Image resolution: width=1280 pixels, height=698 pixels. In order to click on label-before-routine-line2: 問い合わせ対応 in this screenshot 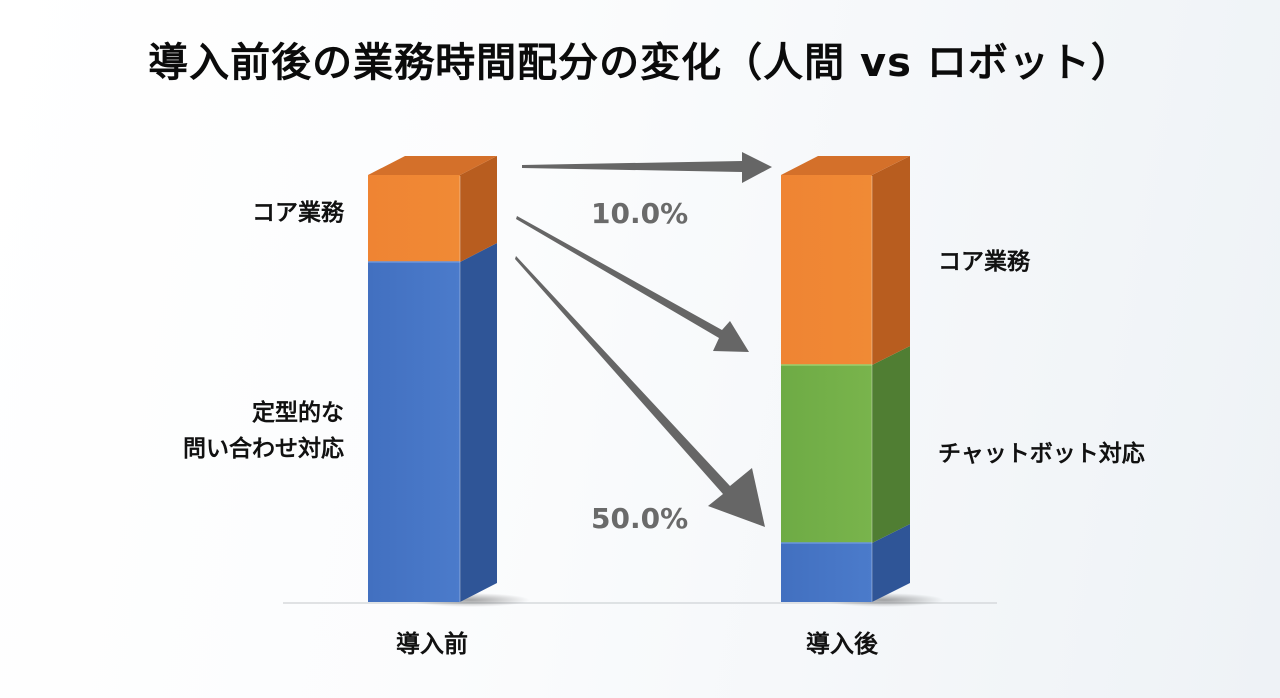, I will do `click(263, 449)`.